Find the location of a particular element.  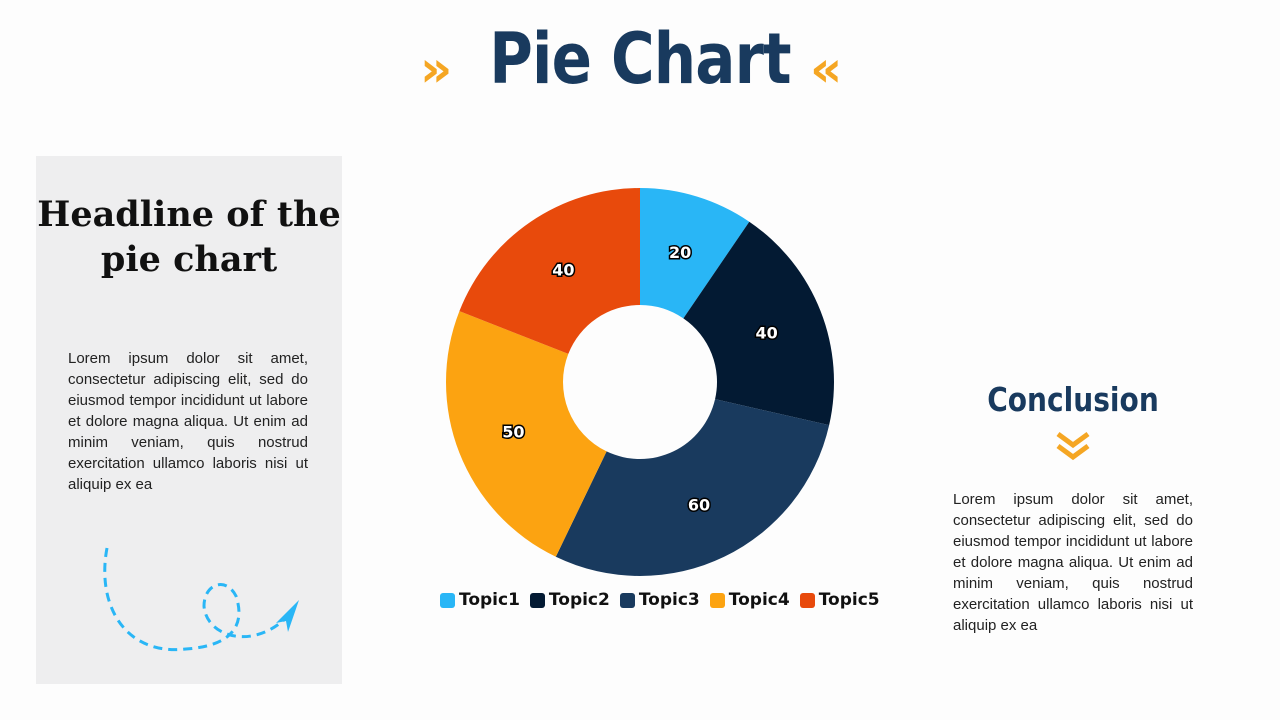

chevron-left-icon: « is located at coordinates (826, 69).